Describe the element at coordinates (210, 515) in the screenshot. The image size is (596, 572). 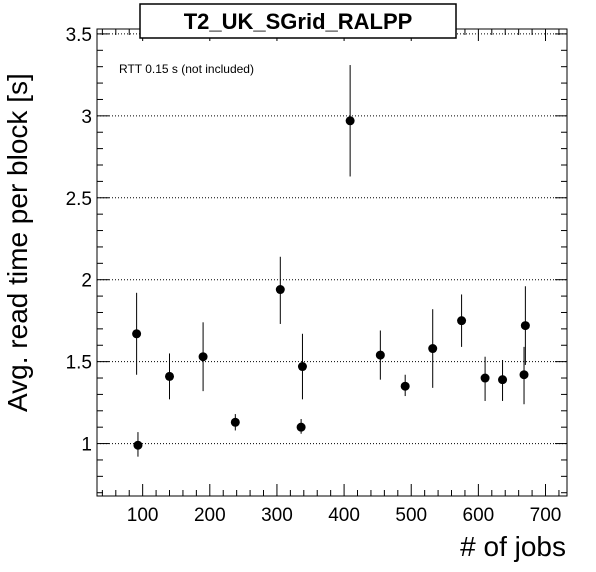
I see `x-tick-label: 200` at that location.